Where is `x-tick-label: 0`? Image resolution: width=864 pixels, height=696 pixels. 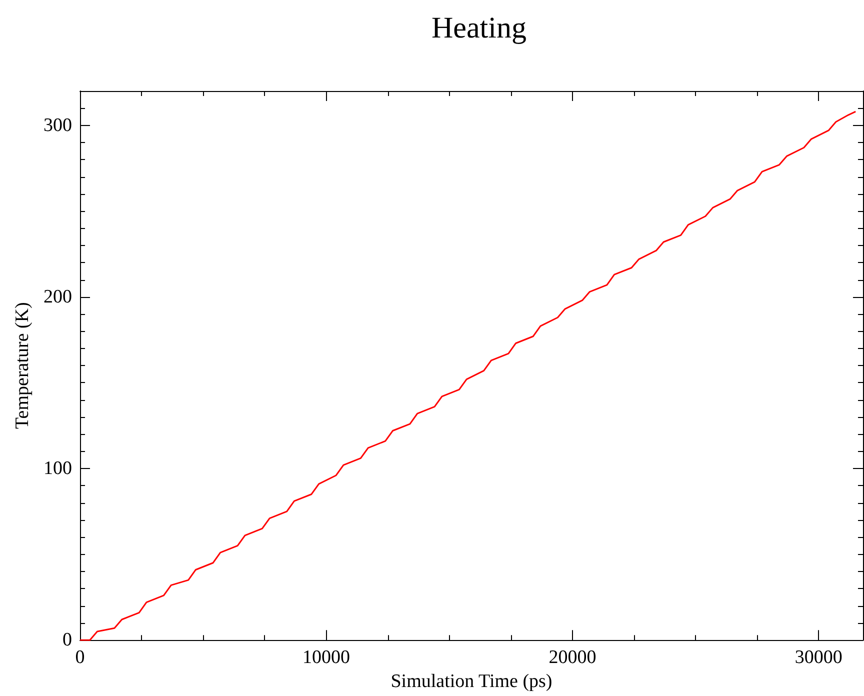 x-tick-label: 0 is located at coordinates (80, 657).